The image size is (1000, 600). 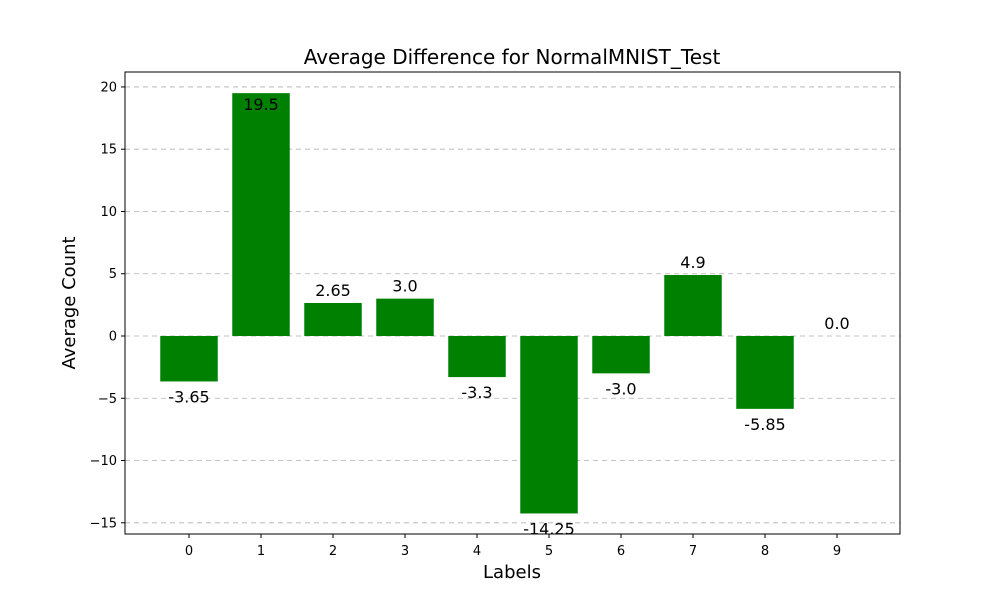 I want to click on x-tick-label: 4, so click(x=477, y=551).